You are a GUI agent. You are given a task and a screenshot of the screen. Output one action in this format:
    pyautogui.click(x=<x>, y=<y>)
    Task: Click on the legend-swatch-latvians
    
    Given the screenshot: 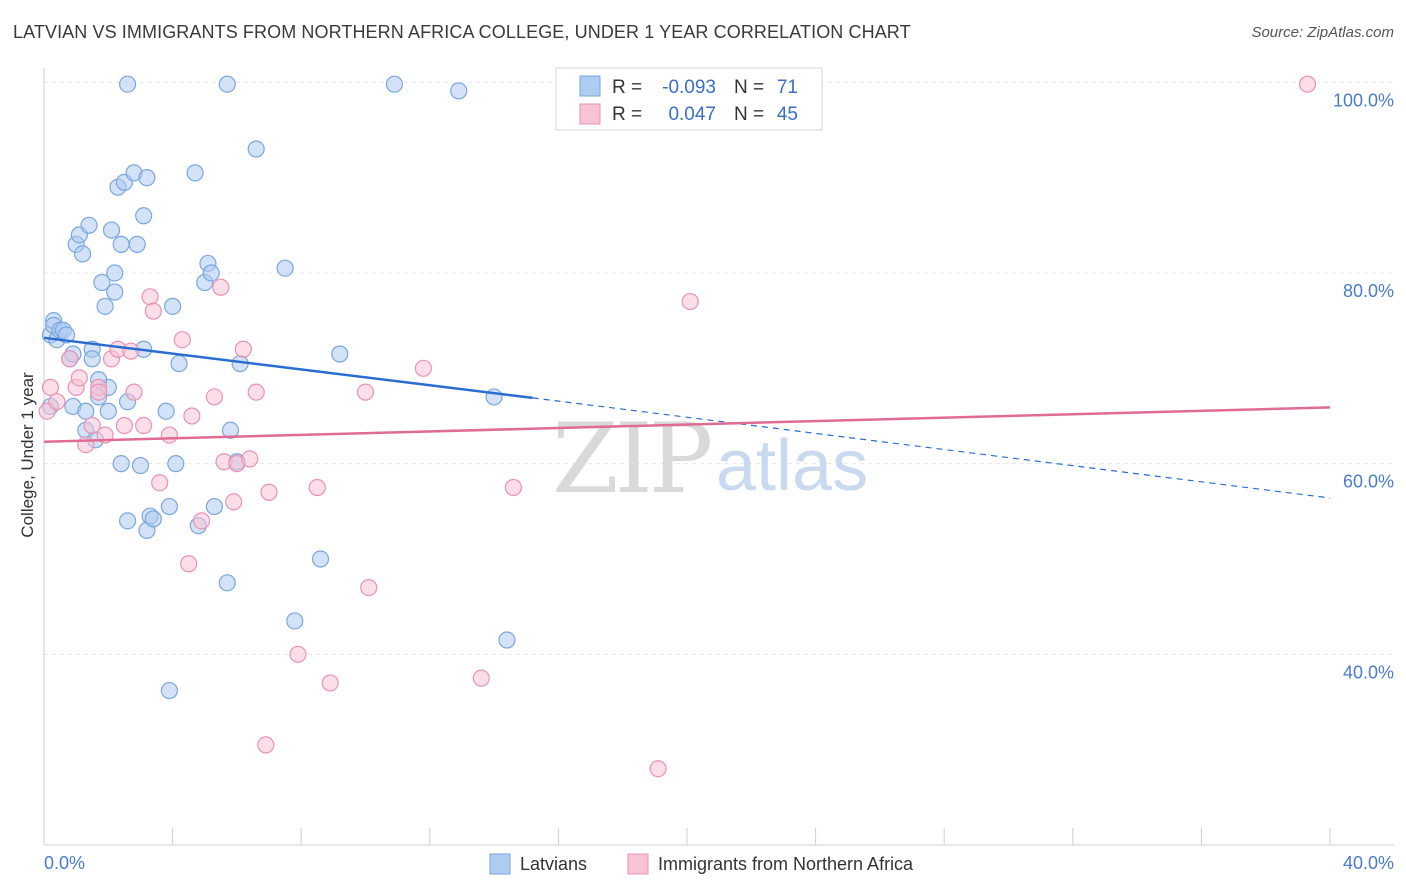 What is the action you would take?
    pyautogui.click(x=500, y=864)
    